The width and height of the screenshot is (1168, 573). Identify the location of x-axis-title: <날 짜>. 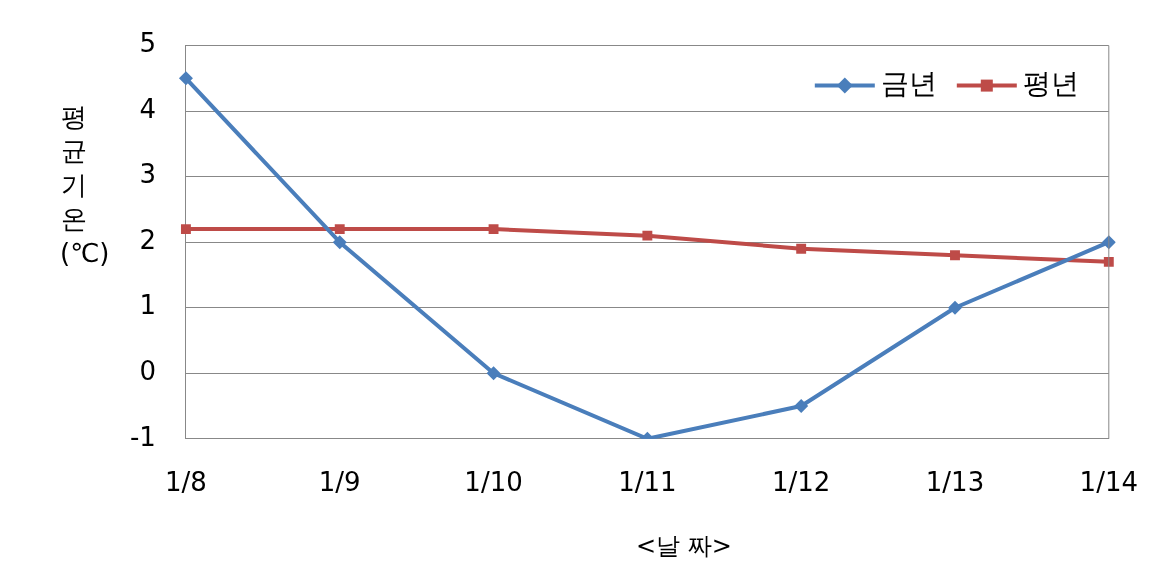
(684, 546).